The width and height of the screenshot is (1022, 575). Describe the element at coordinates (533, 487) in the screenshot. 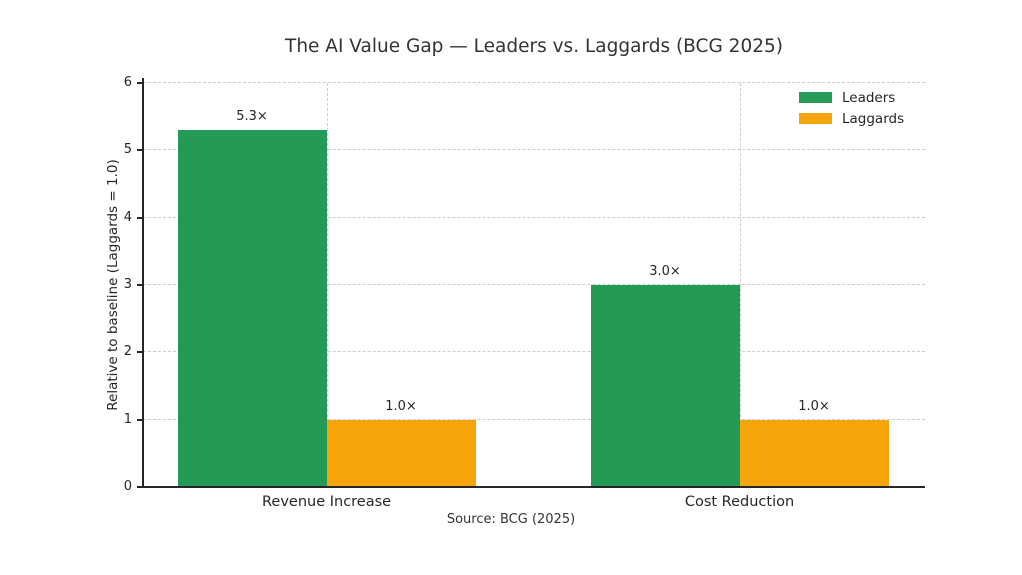

I see `x-axis-spine` at that location.